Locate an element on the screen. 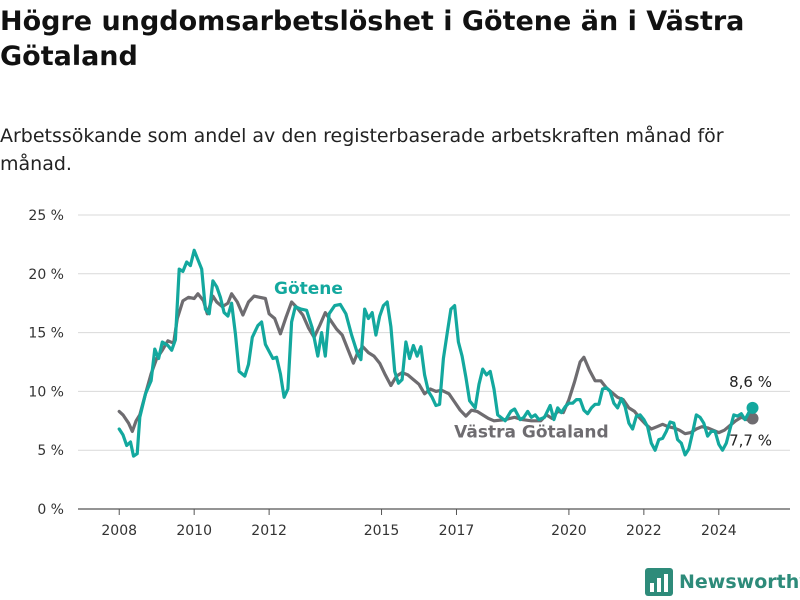 Image resolution: width=800 pixels, height=600 pixels. brand-name: Newsworthy is located at coordinates (739, 582).